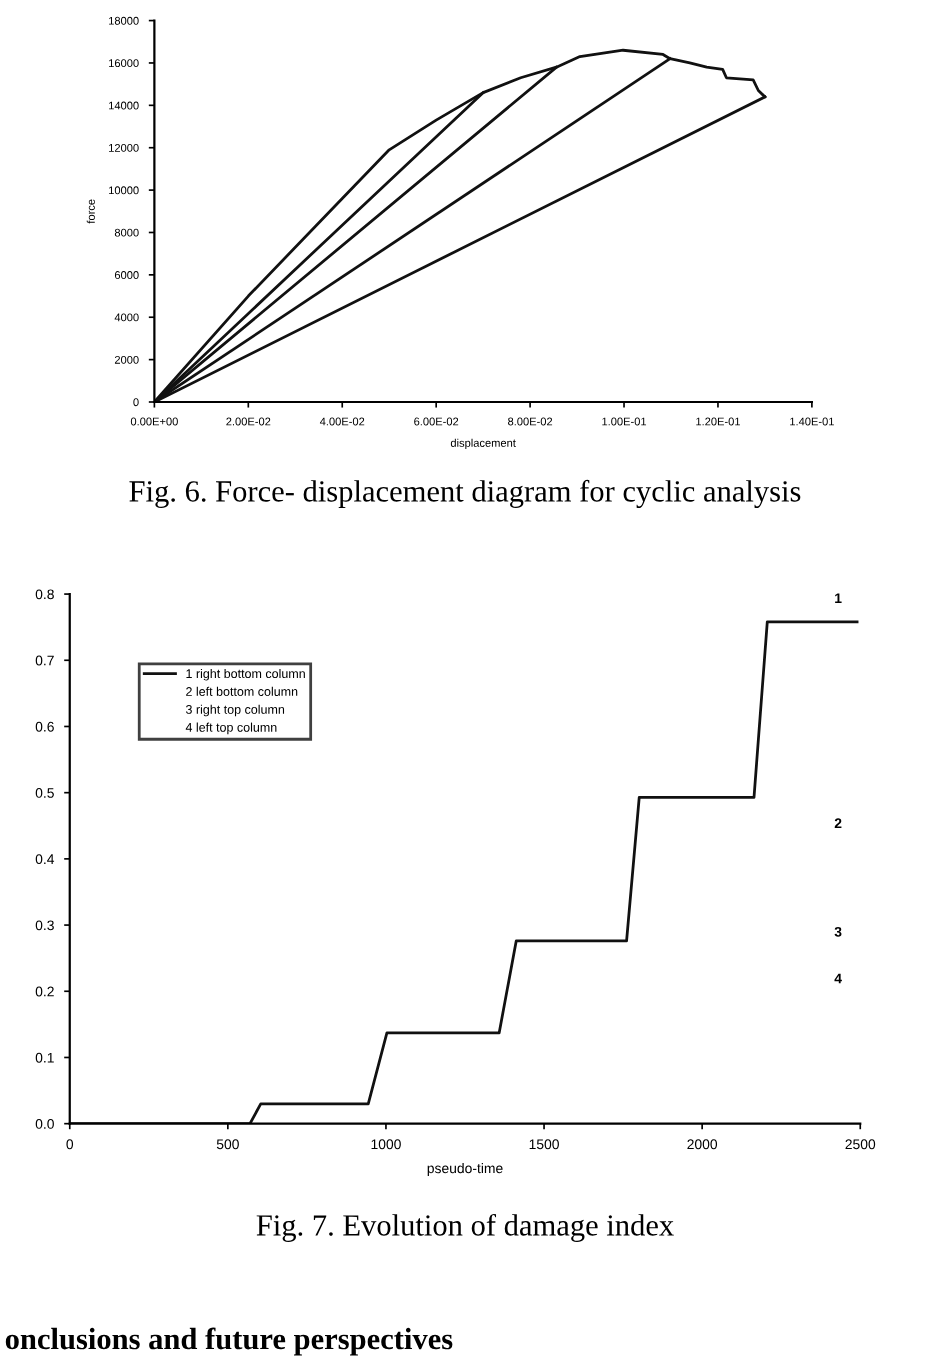 Image resolution: width=930 pixels, height=1372 pixels. I want to click on caption: Fig. 6. Force- displacement diagram for cyclic analysis, so click(465, 493).